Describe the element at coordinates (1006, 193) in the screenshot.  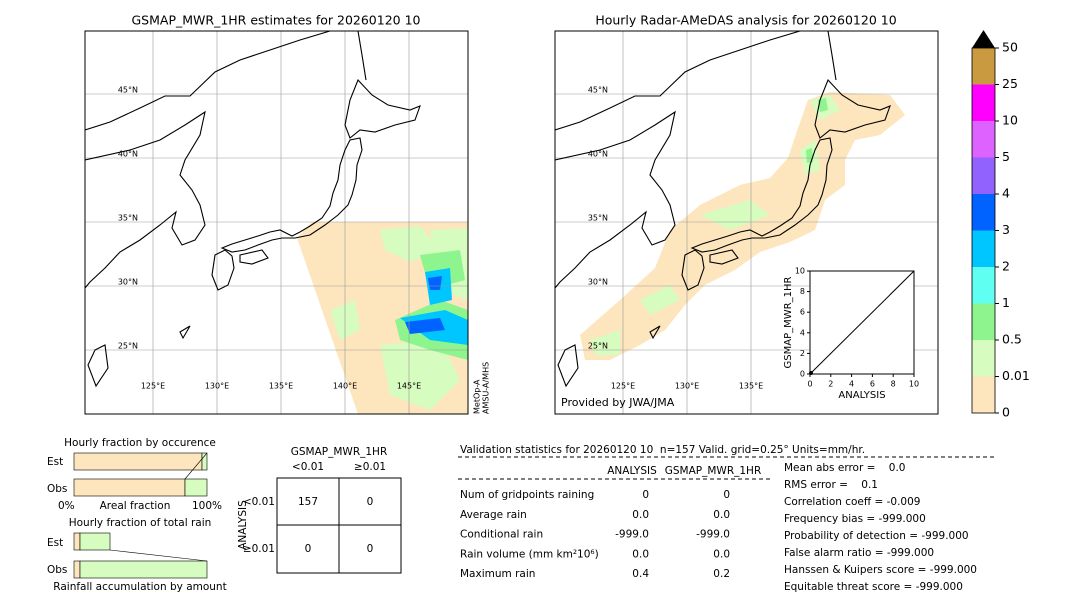
I see `colorbar-label: 4` at that location.